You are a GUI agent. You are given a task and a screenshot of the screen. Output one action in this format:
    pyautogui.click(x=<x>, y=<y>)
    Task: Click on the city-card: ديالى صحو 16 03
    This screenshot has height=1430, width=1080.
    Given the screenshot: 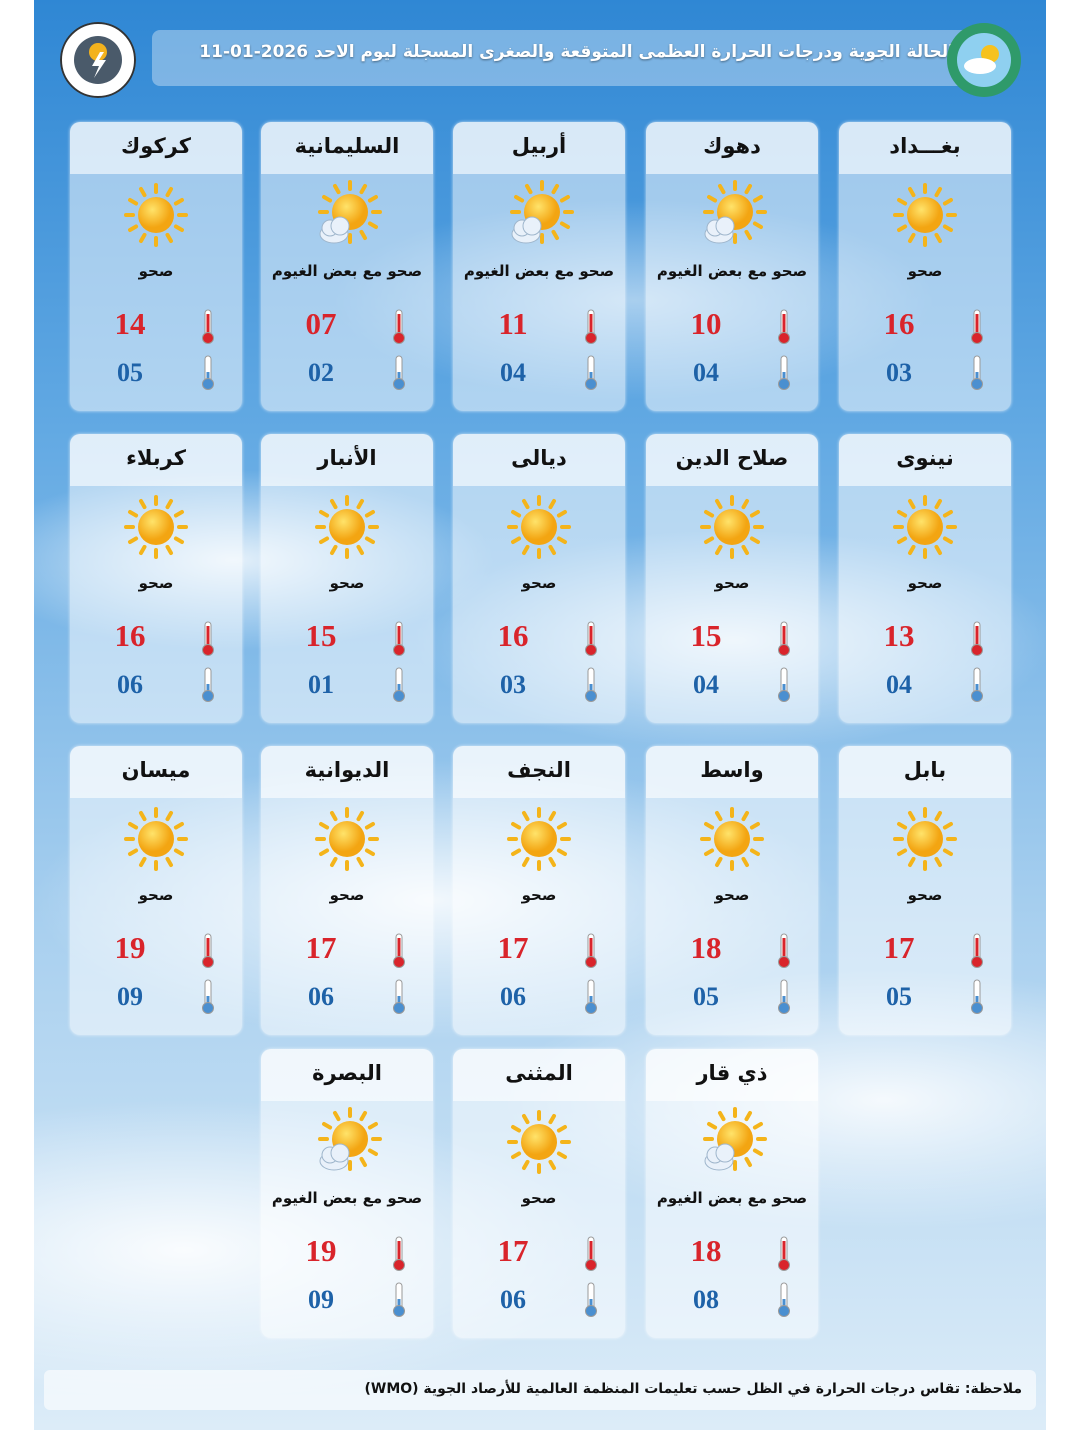 What is the action you would take?
    pyautogui.click(x=539, y=578)
    